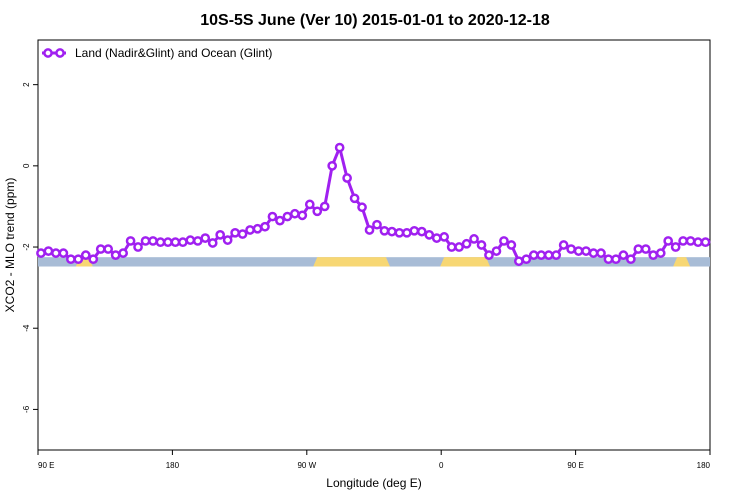  Describe the element at coordinates (26, 247) in the screenshot. I see `y-tick-label: -2` at that location.